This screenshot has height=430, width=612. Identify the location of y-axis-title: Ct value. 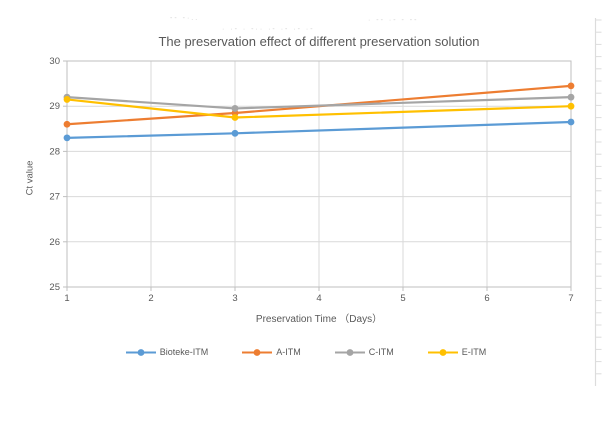
(30, 178).